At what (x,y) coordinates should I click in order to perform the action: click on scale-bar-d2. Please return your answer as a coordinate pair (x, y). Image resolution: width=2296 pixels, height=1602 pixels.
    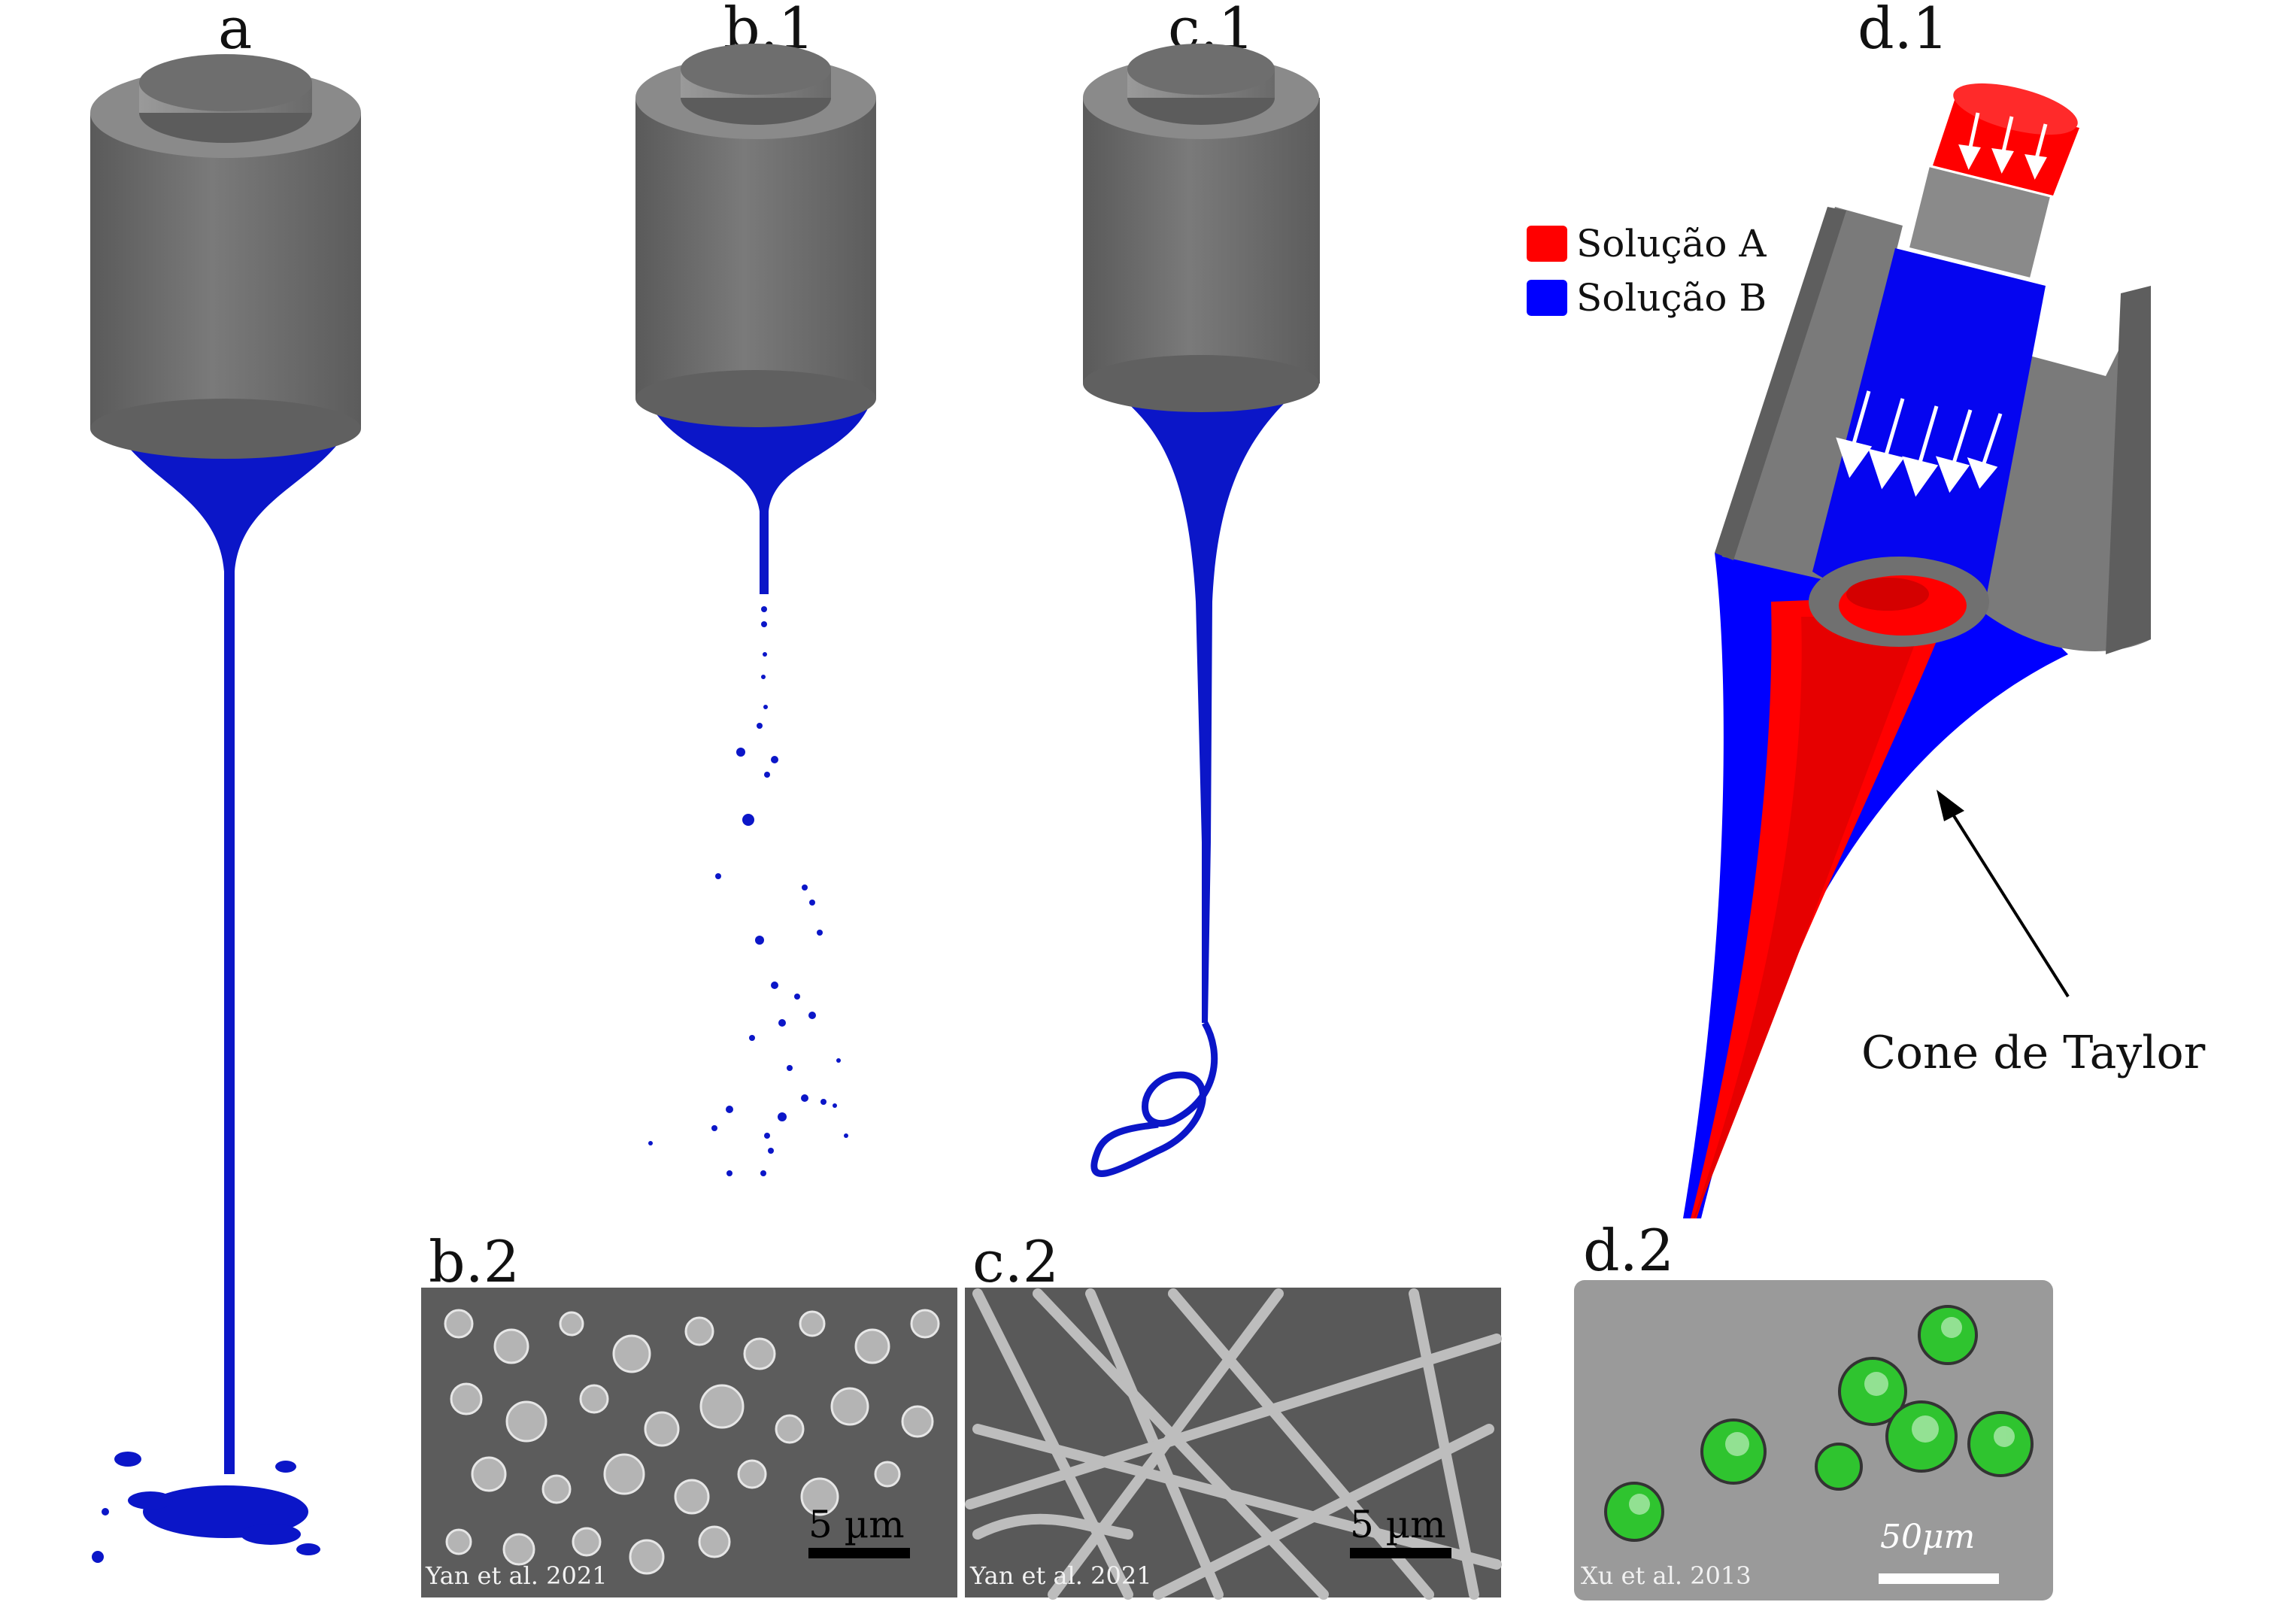
    Looking at the image, I should click on (1939, 1578).